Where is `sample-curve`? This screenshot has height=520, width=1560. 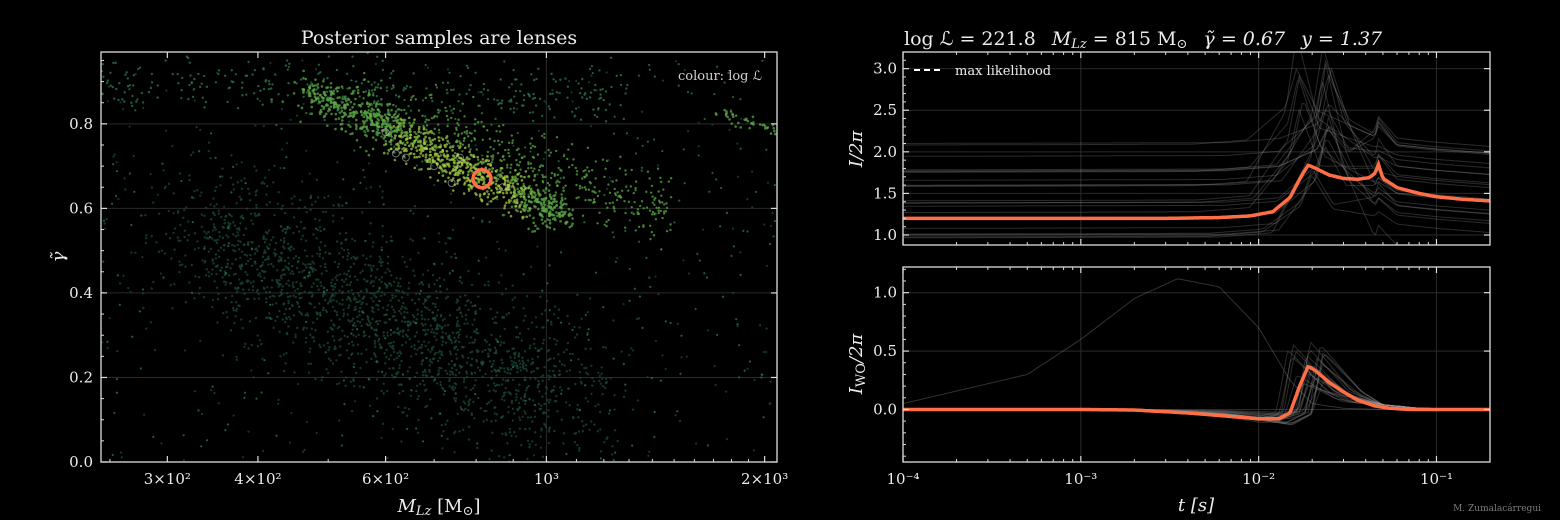 sample-curve is located at coordinates (1196, 146).